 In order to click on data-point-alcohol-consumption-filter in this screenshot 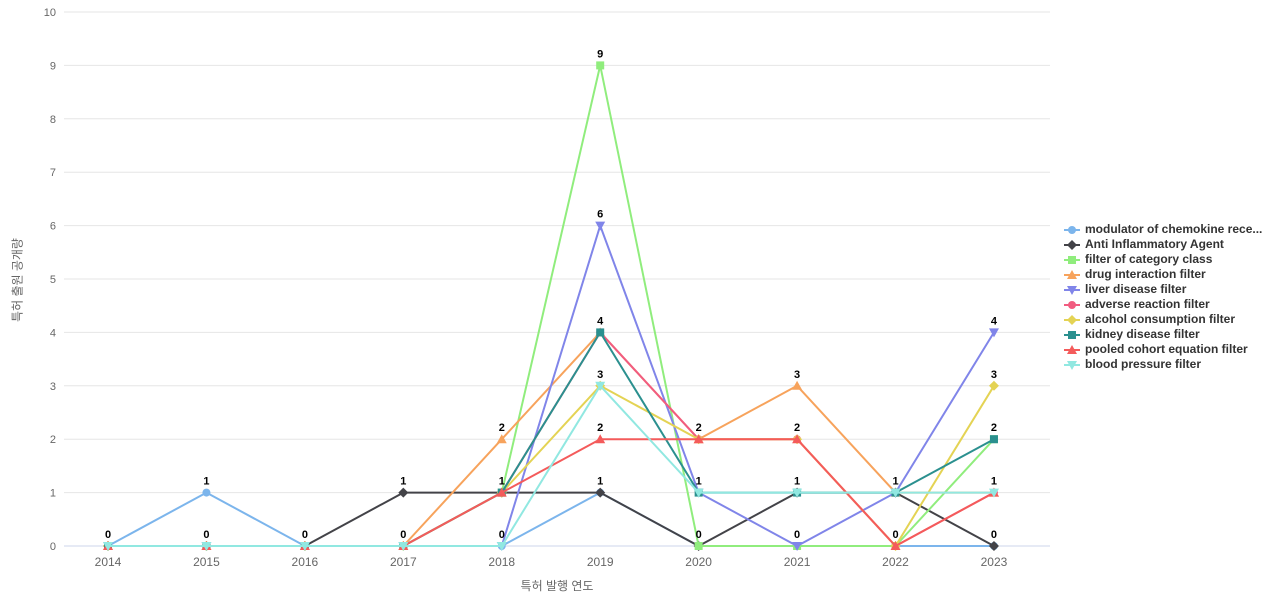, I will do `click(993, 385)`.